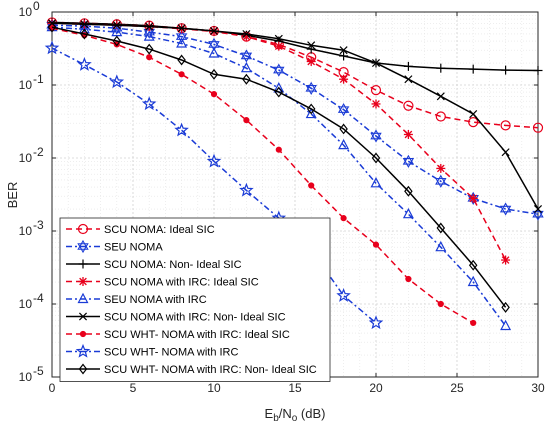  I want to click on x-tick-label: 0, so click(52, 388).